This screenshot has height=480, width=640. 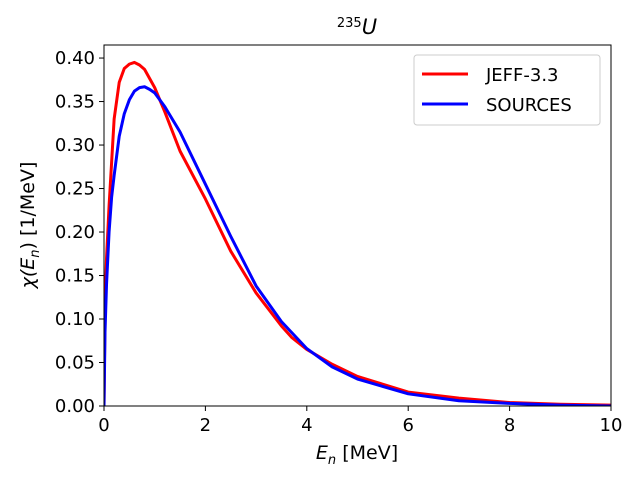 What do you see at coordinates (332, 460) in the screenshot?
I see `x-axis-label-subscript: n` at bounding box center [332, 460].